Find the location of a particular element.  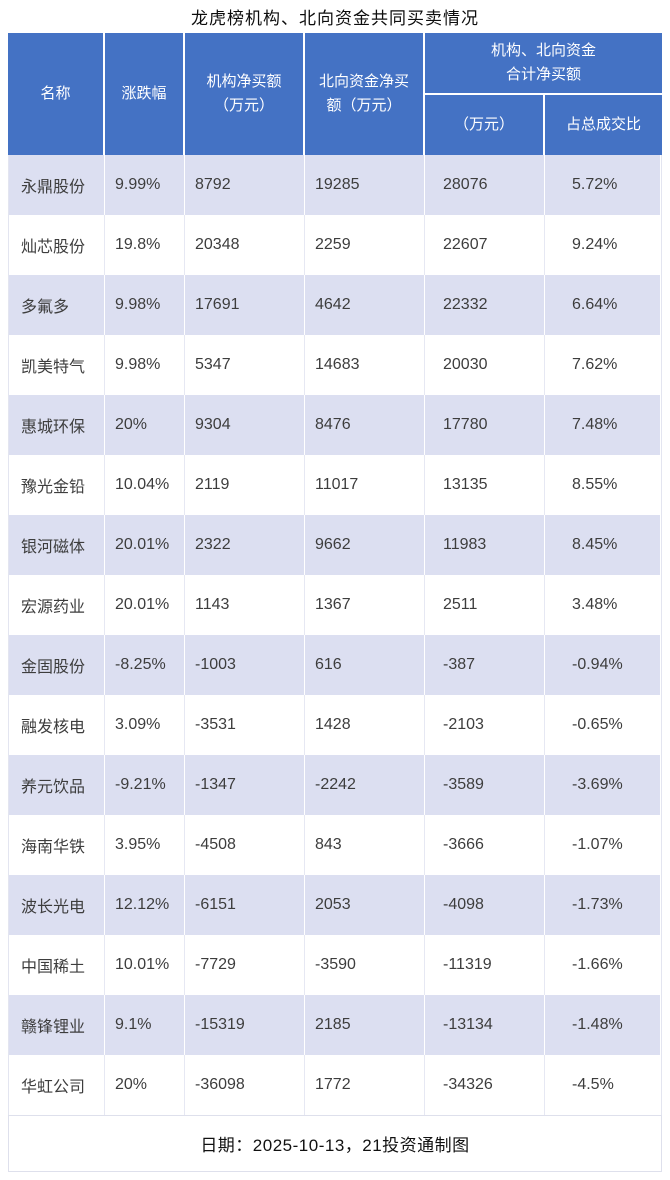

cell-change-percent: 19.8% is located at coordinates (145, 245).